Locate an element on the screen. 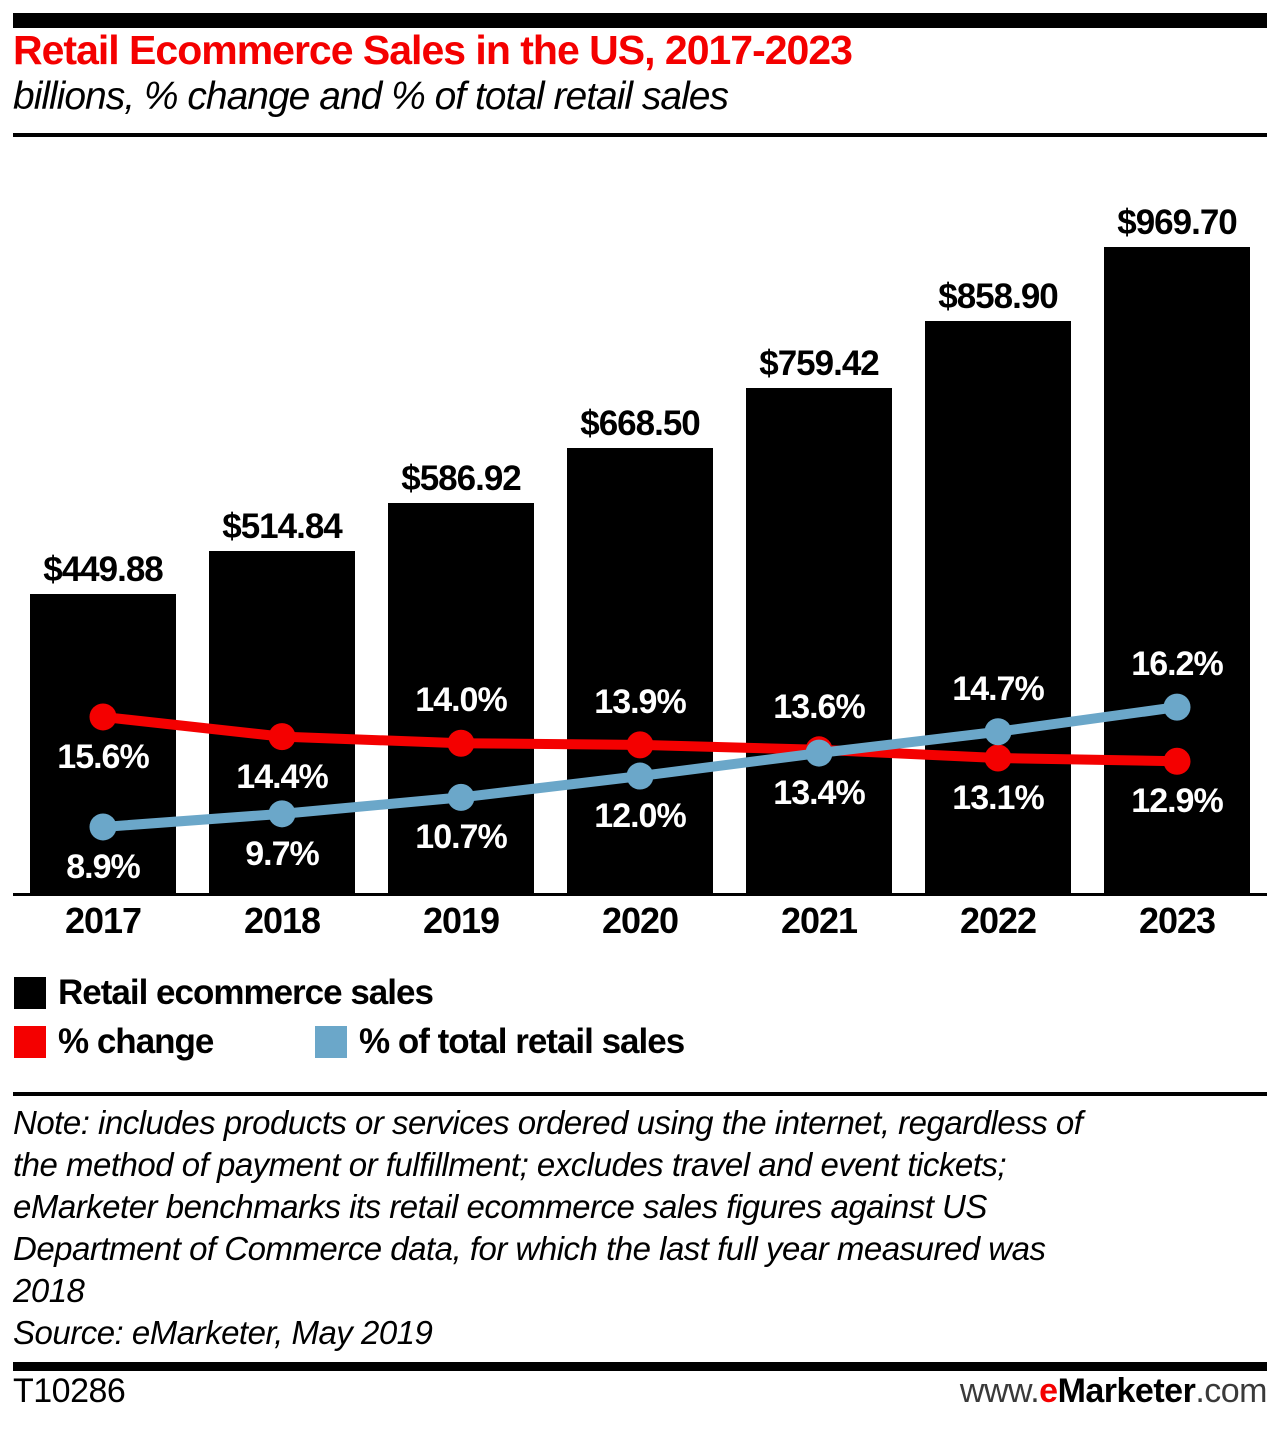  x-axis-label: 2021 is located at coordinates (819, 920).